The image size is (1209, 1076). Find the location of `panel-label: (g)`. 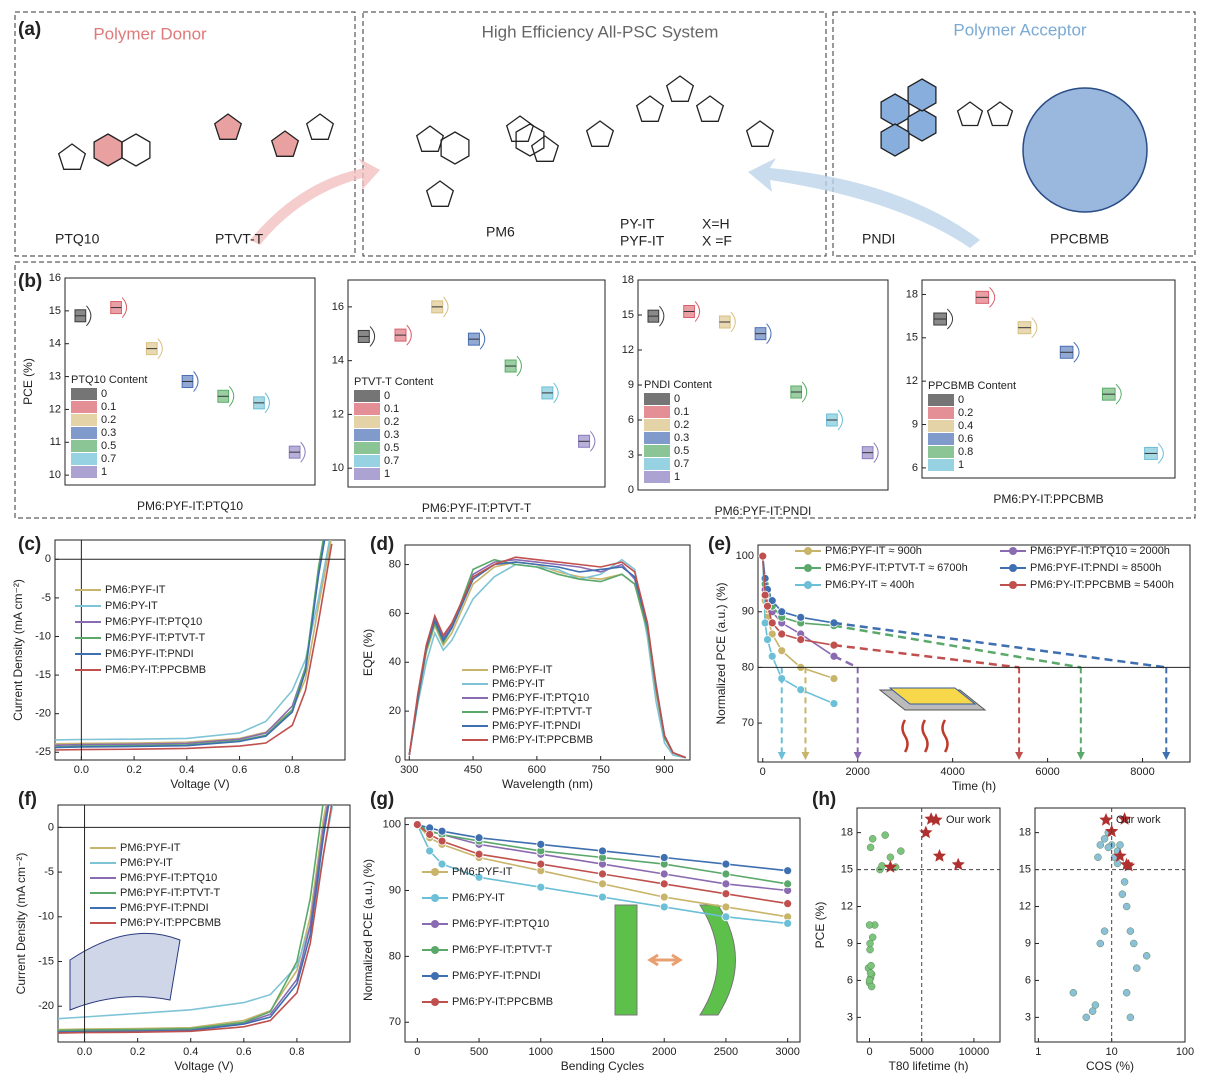

panel-label: (g) is located at coordinates (382, 799).